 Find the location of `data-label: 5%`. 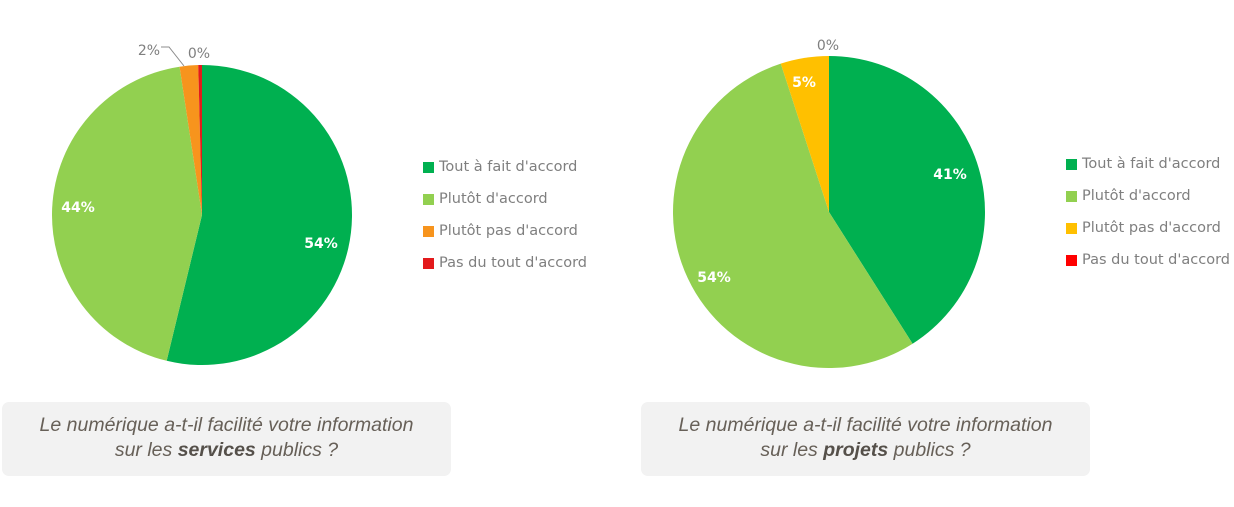

data-label: 5% is located at coordinates (804, 83).